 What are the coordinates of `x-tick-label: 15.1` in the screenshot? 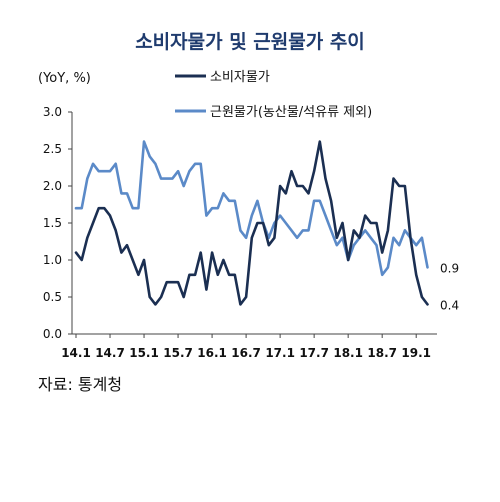 It's located at (144, 353).